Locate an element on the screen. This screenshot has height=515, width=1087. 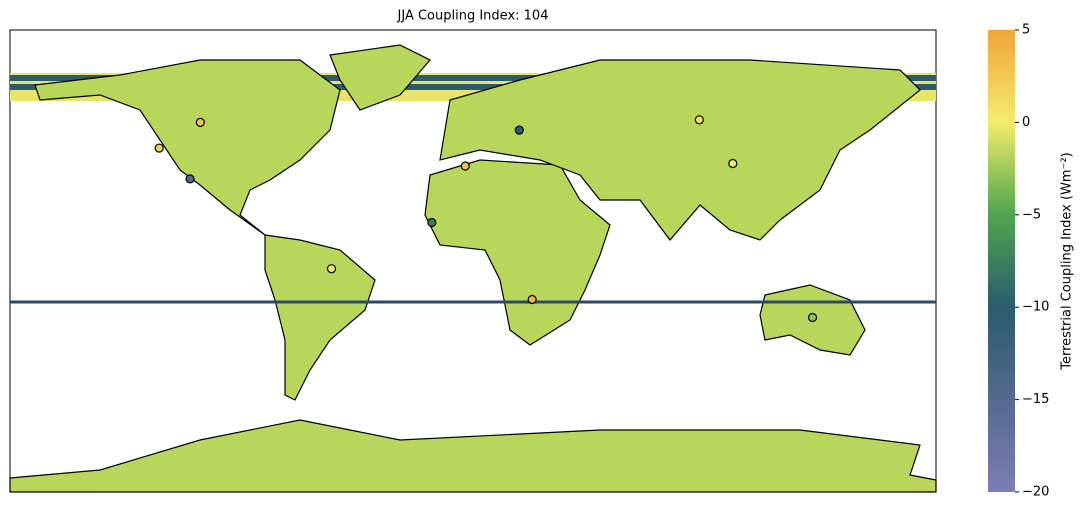
south-america is located at coordinates (320, 317).